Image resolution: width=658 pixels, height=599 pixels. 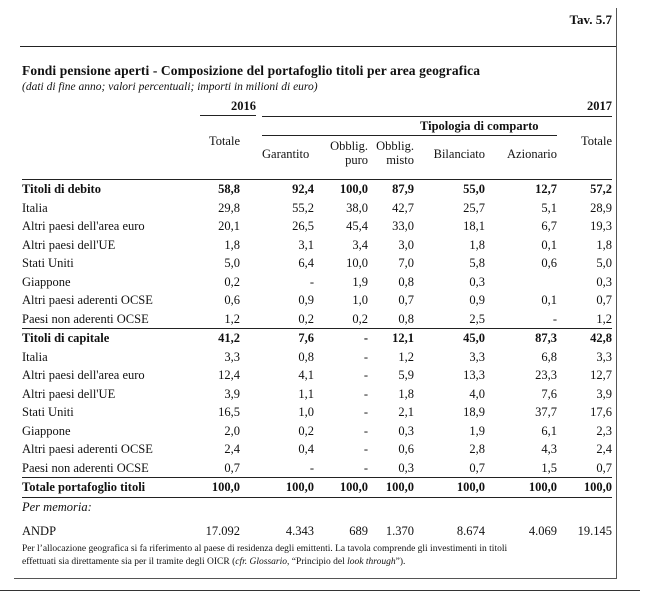 What do you see at coordinates (601, 189) in the screenshot?
I see `cell-value: 57,2` at bounding box center [601, 189].